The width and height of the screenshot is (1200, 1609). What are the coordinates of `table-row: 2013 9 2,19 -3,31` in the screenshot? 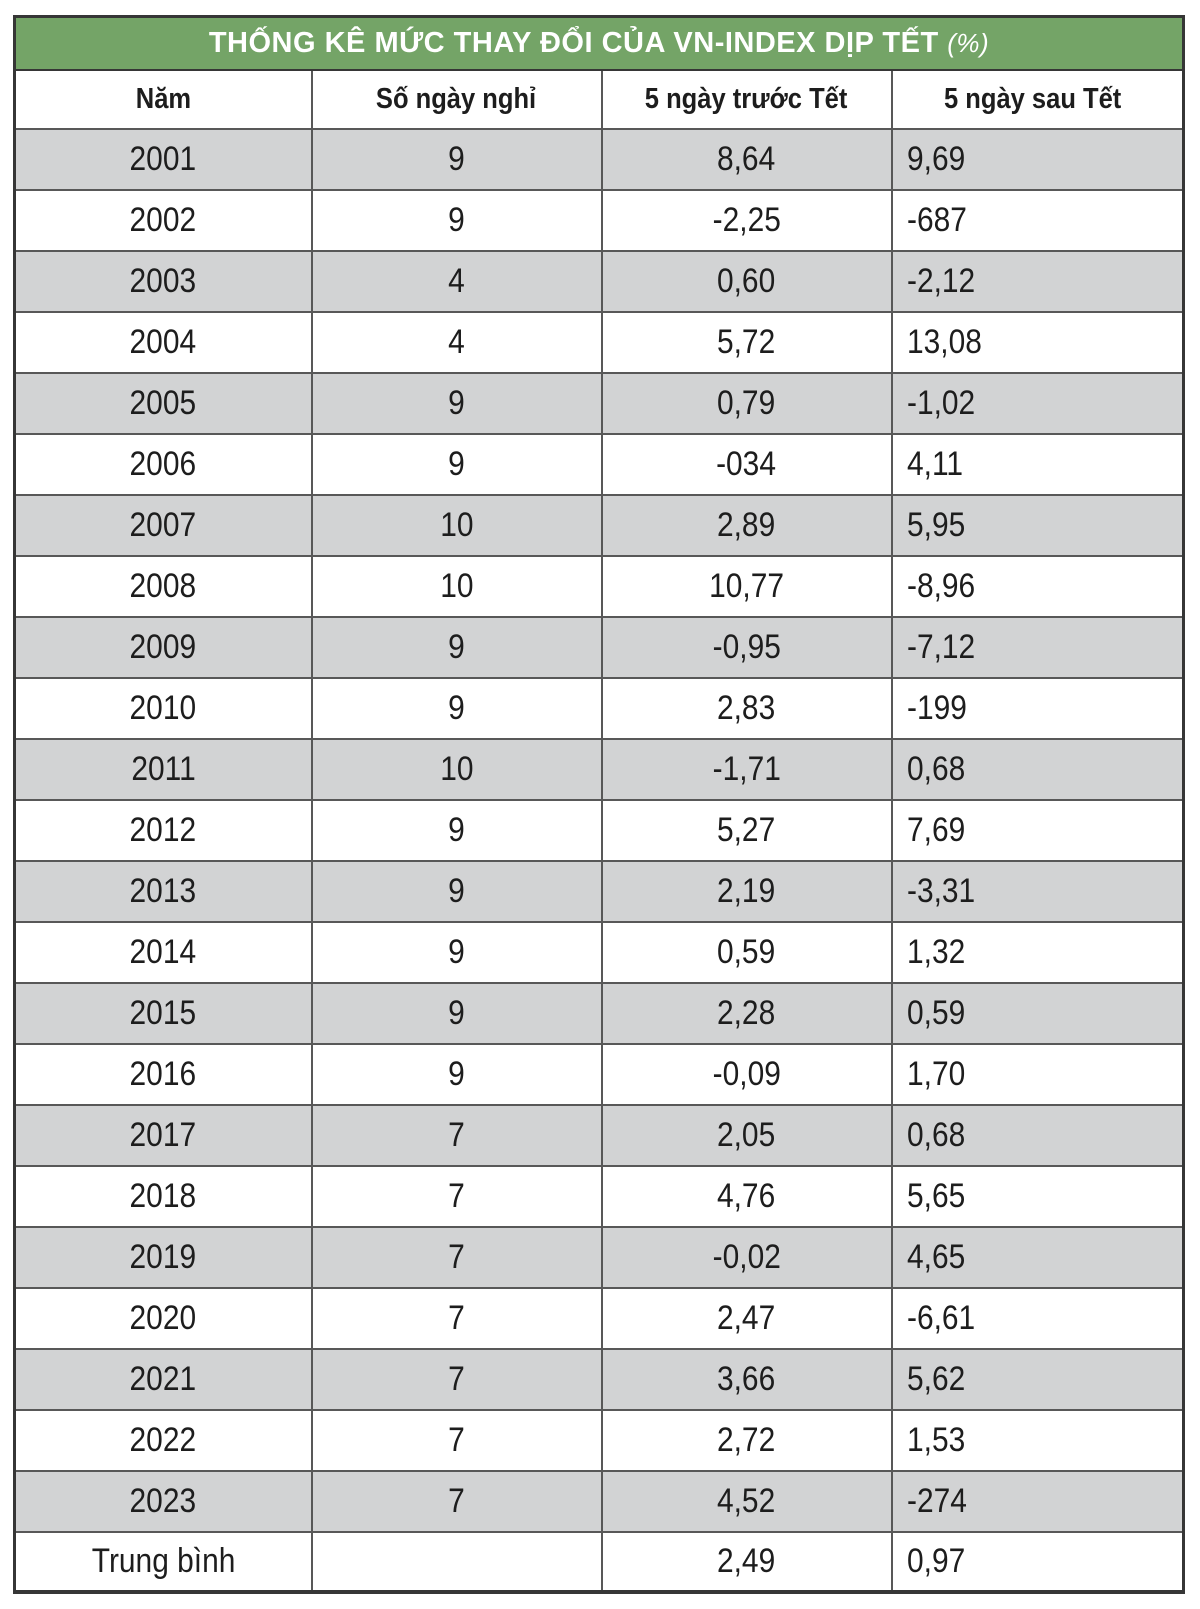 It's located at (599, 891).